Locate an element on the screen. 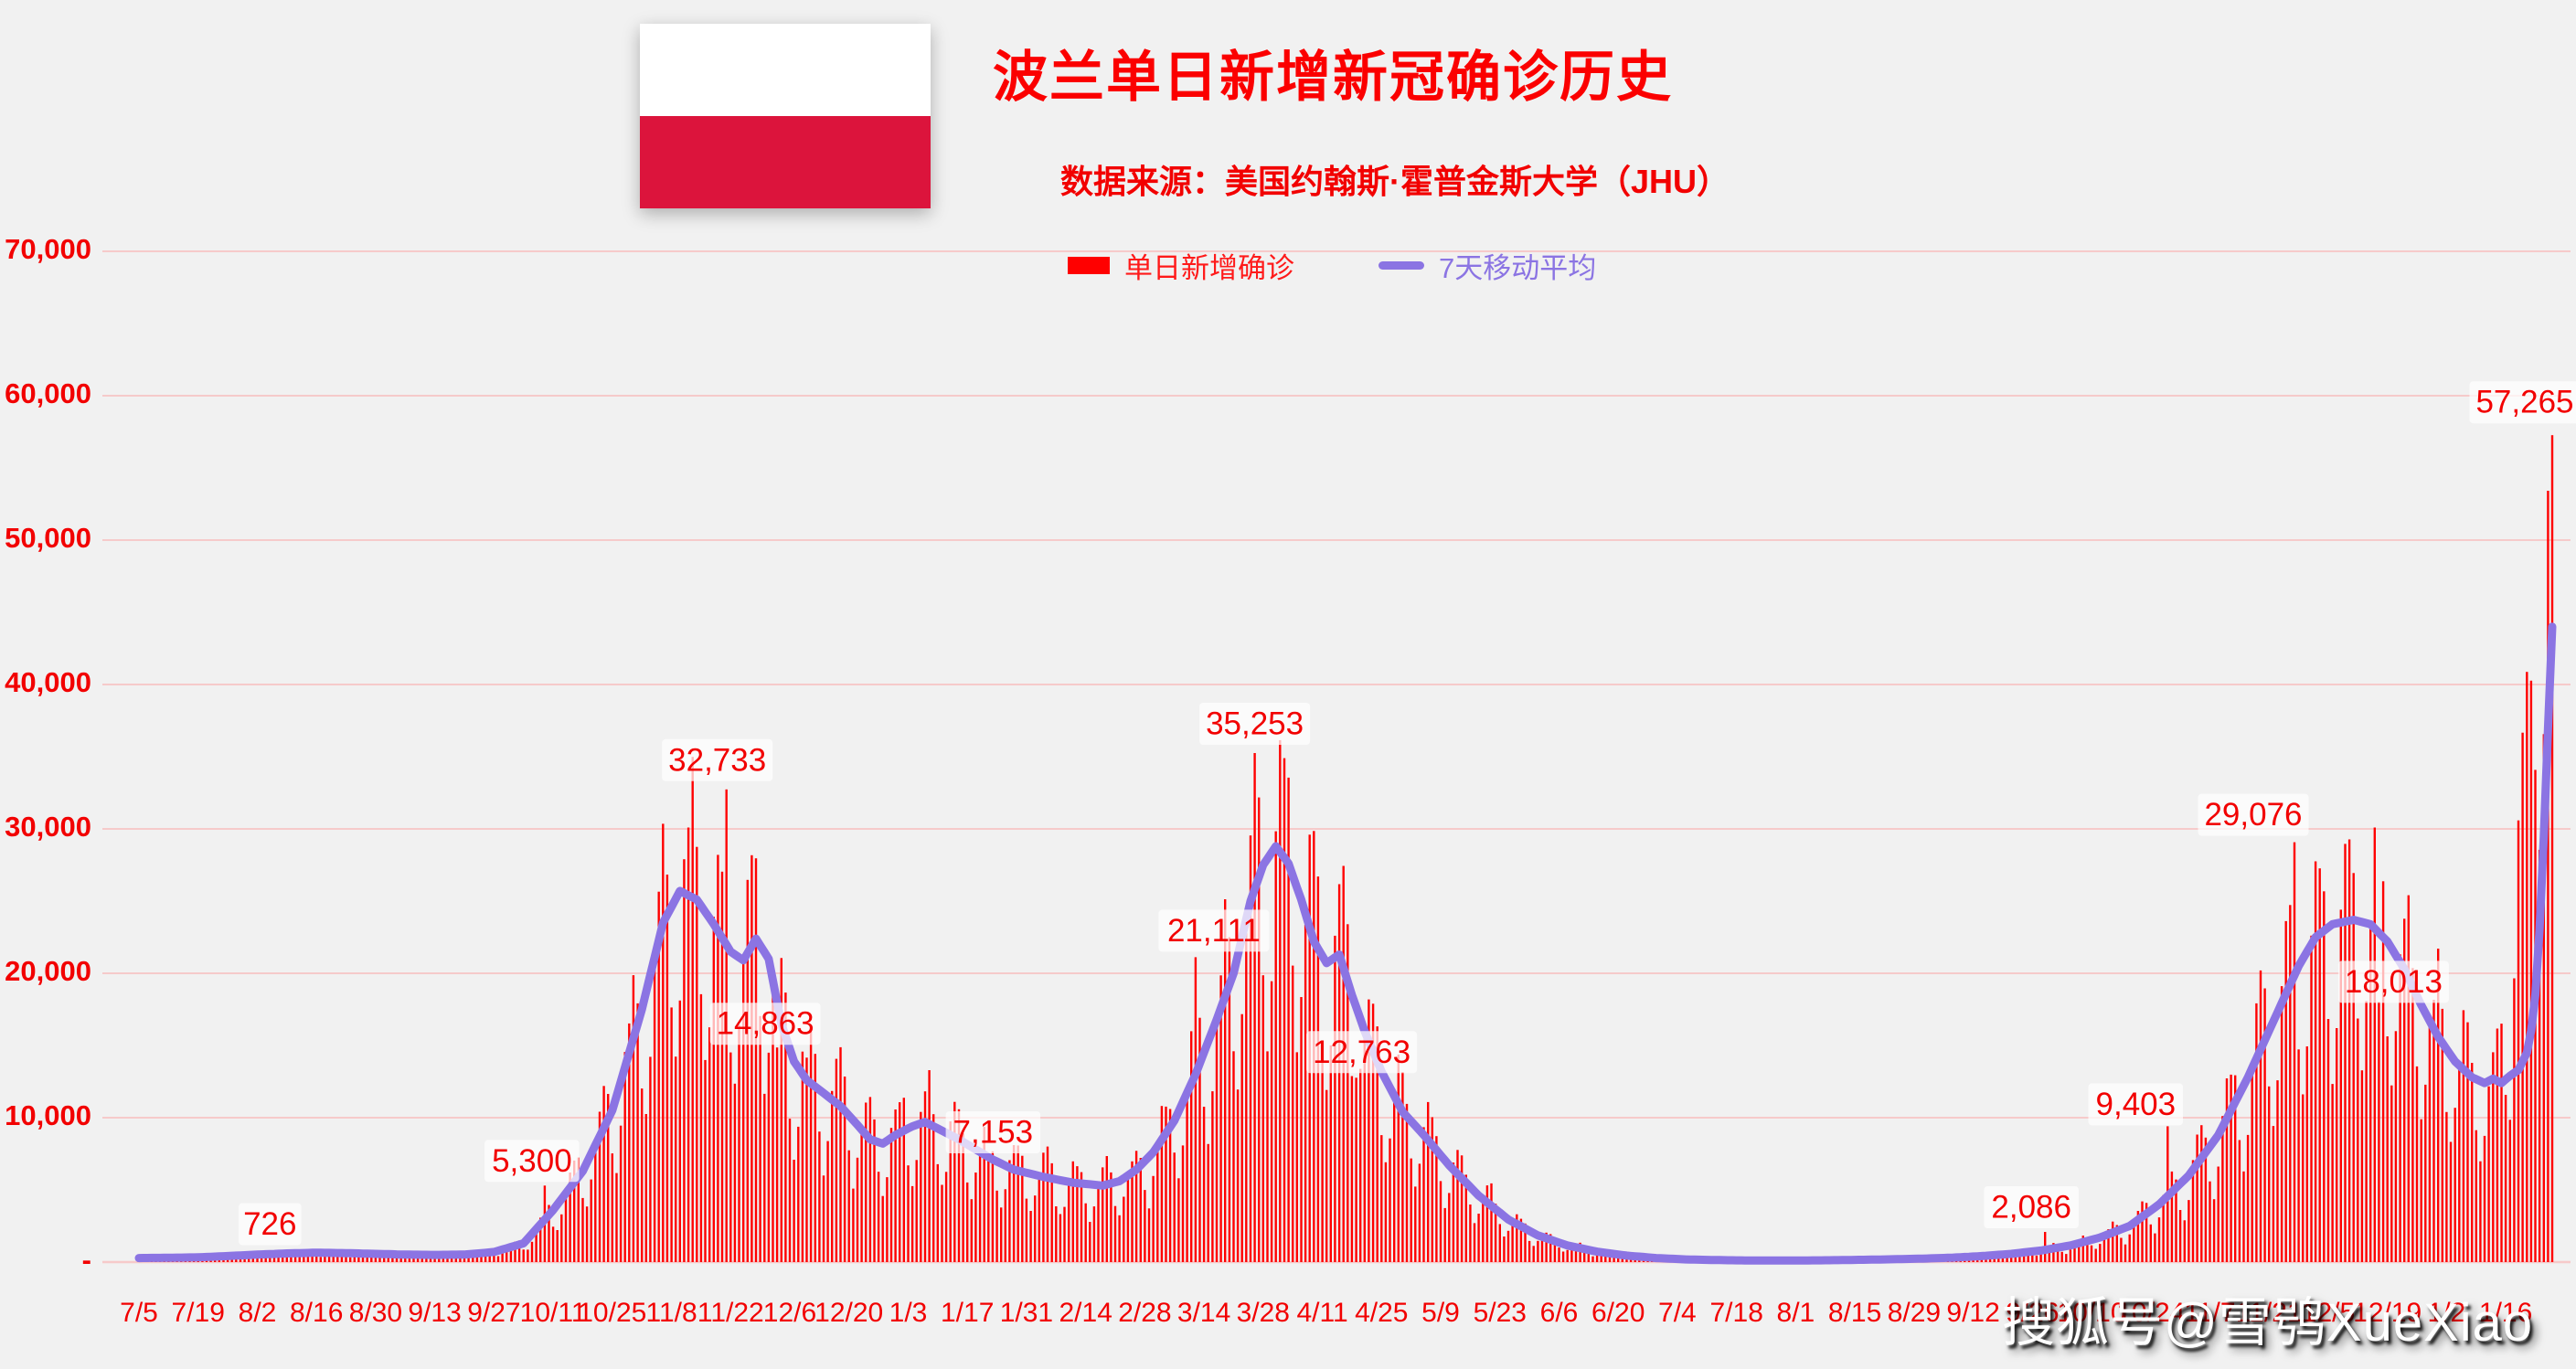  x-tick-label: 8/2 is located at coordinates (258, 1313).